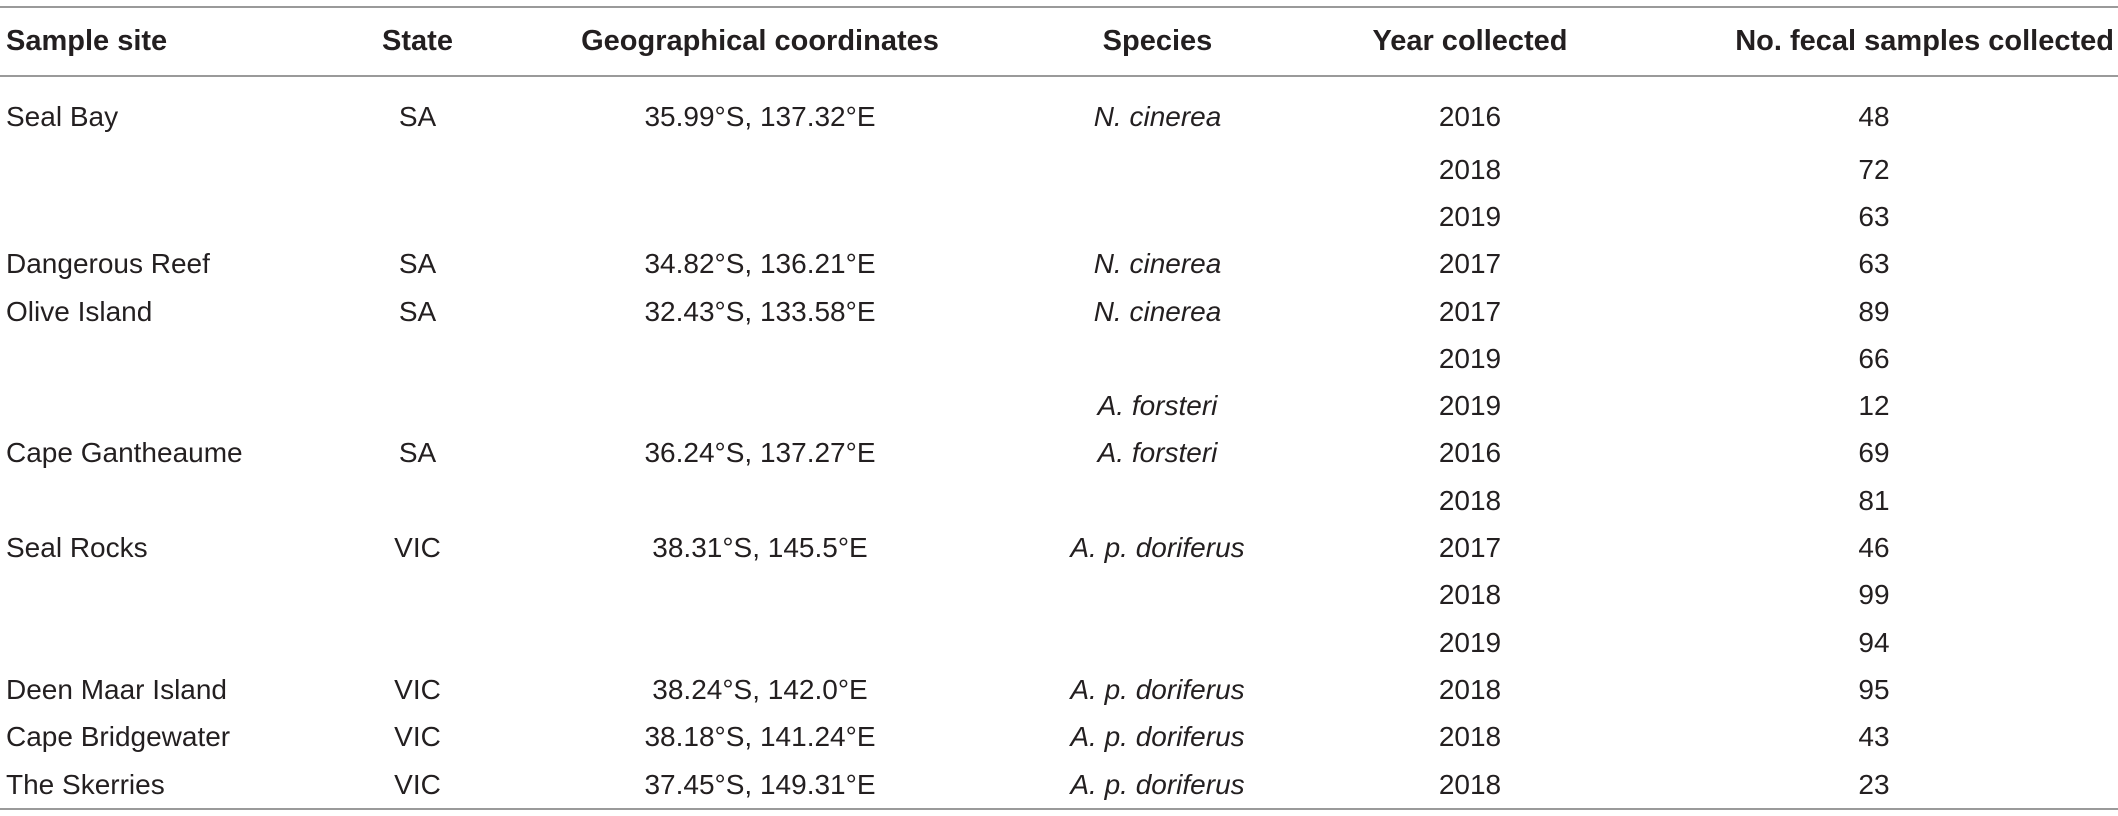  Describe the element at coordinates (760, 41) in the screenshot. I see `header-coordinates: Geographical coordinates` at that location.